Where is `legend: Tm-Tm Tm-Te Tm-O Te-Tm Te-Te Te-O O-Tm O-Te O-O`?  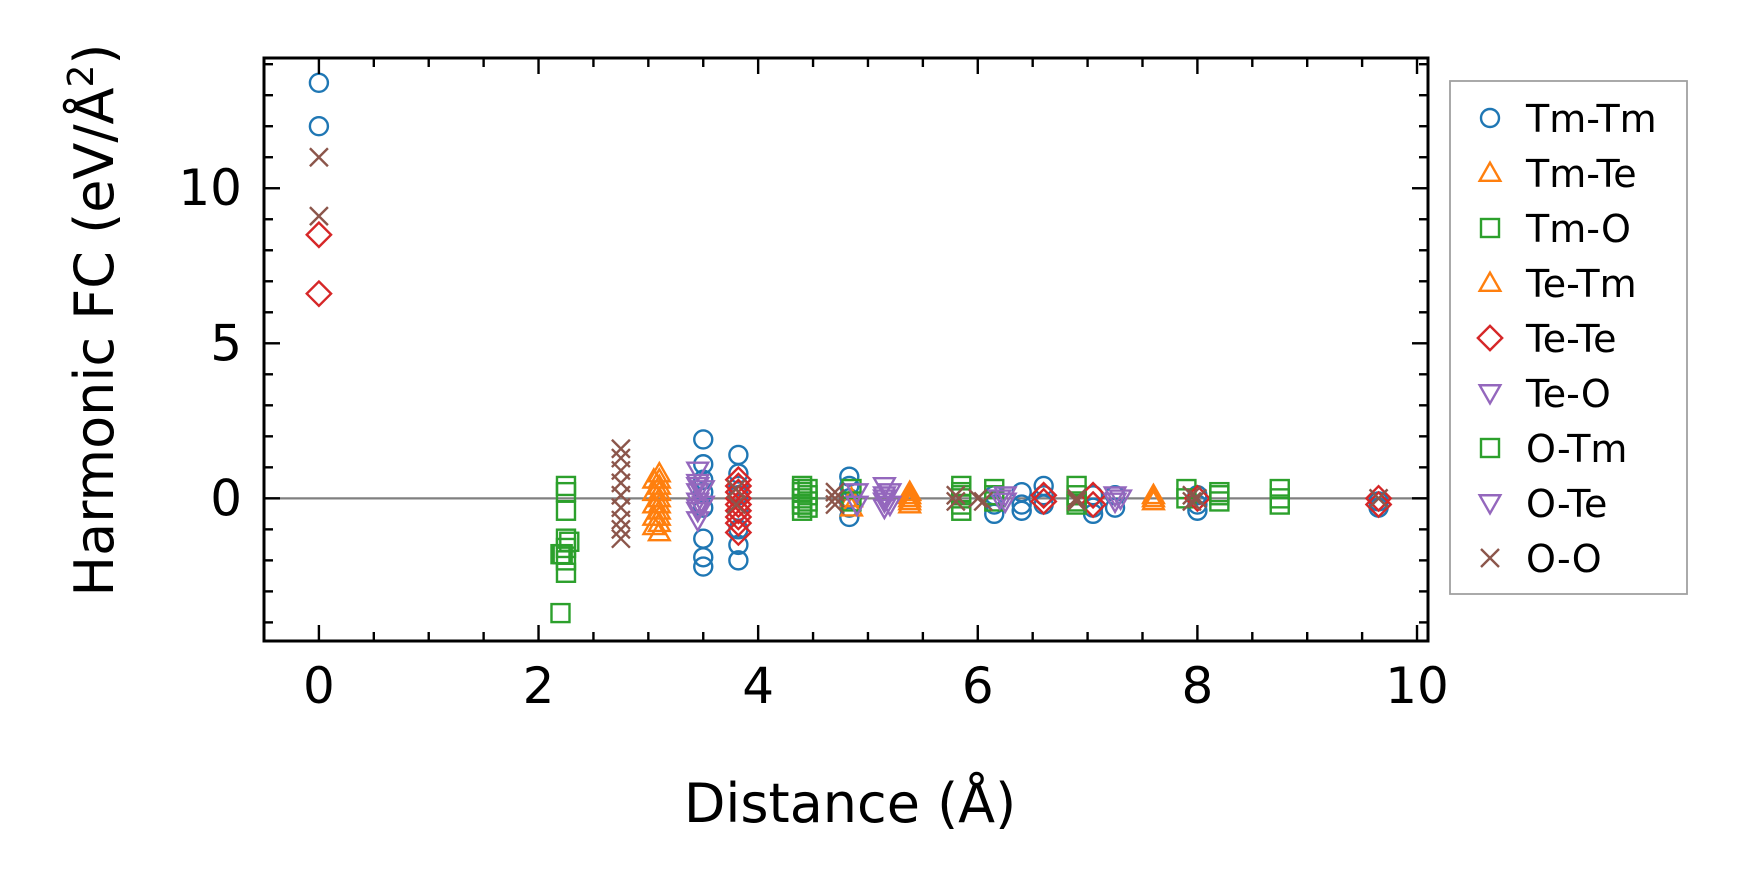
legend: Tm-Tm Tm-Te Tm-O Te-Tm Te-Te Te-O O-Tm O-Te O-O is located at coordinates (1568, 337).